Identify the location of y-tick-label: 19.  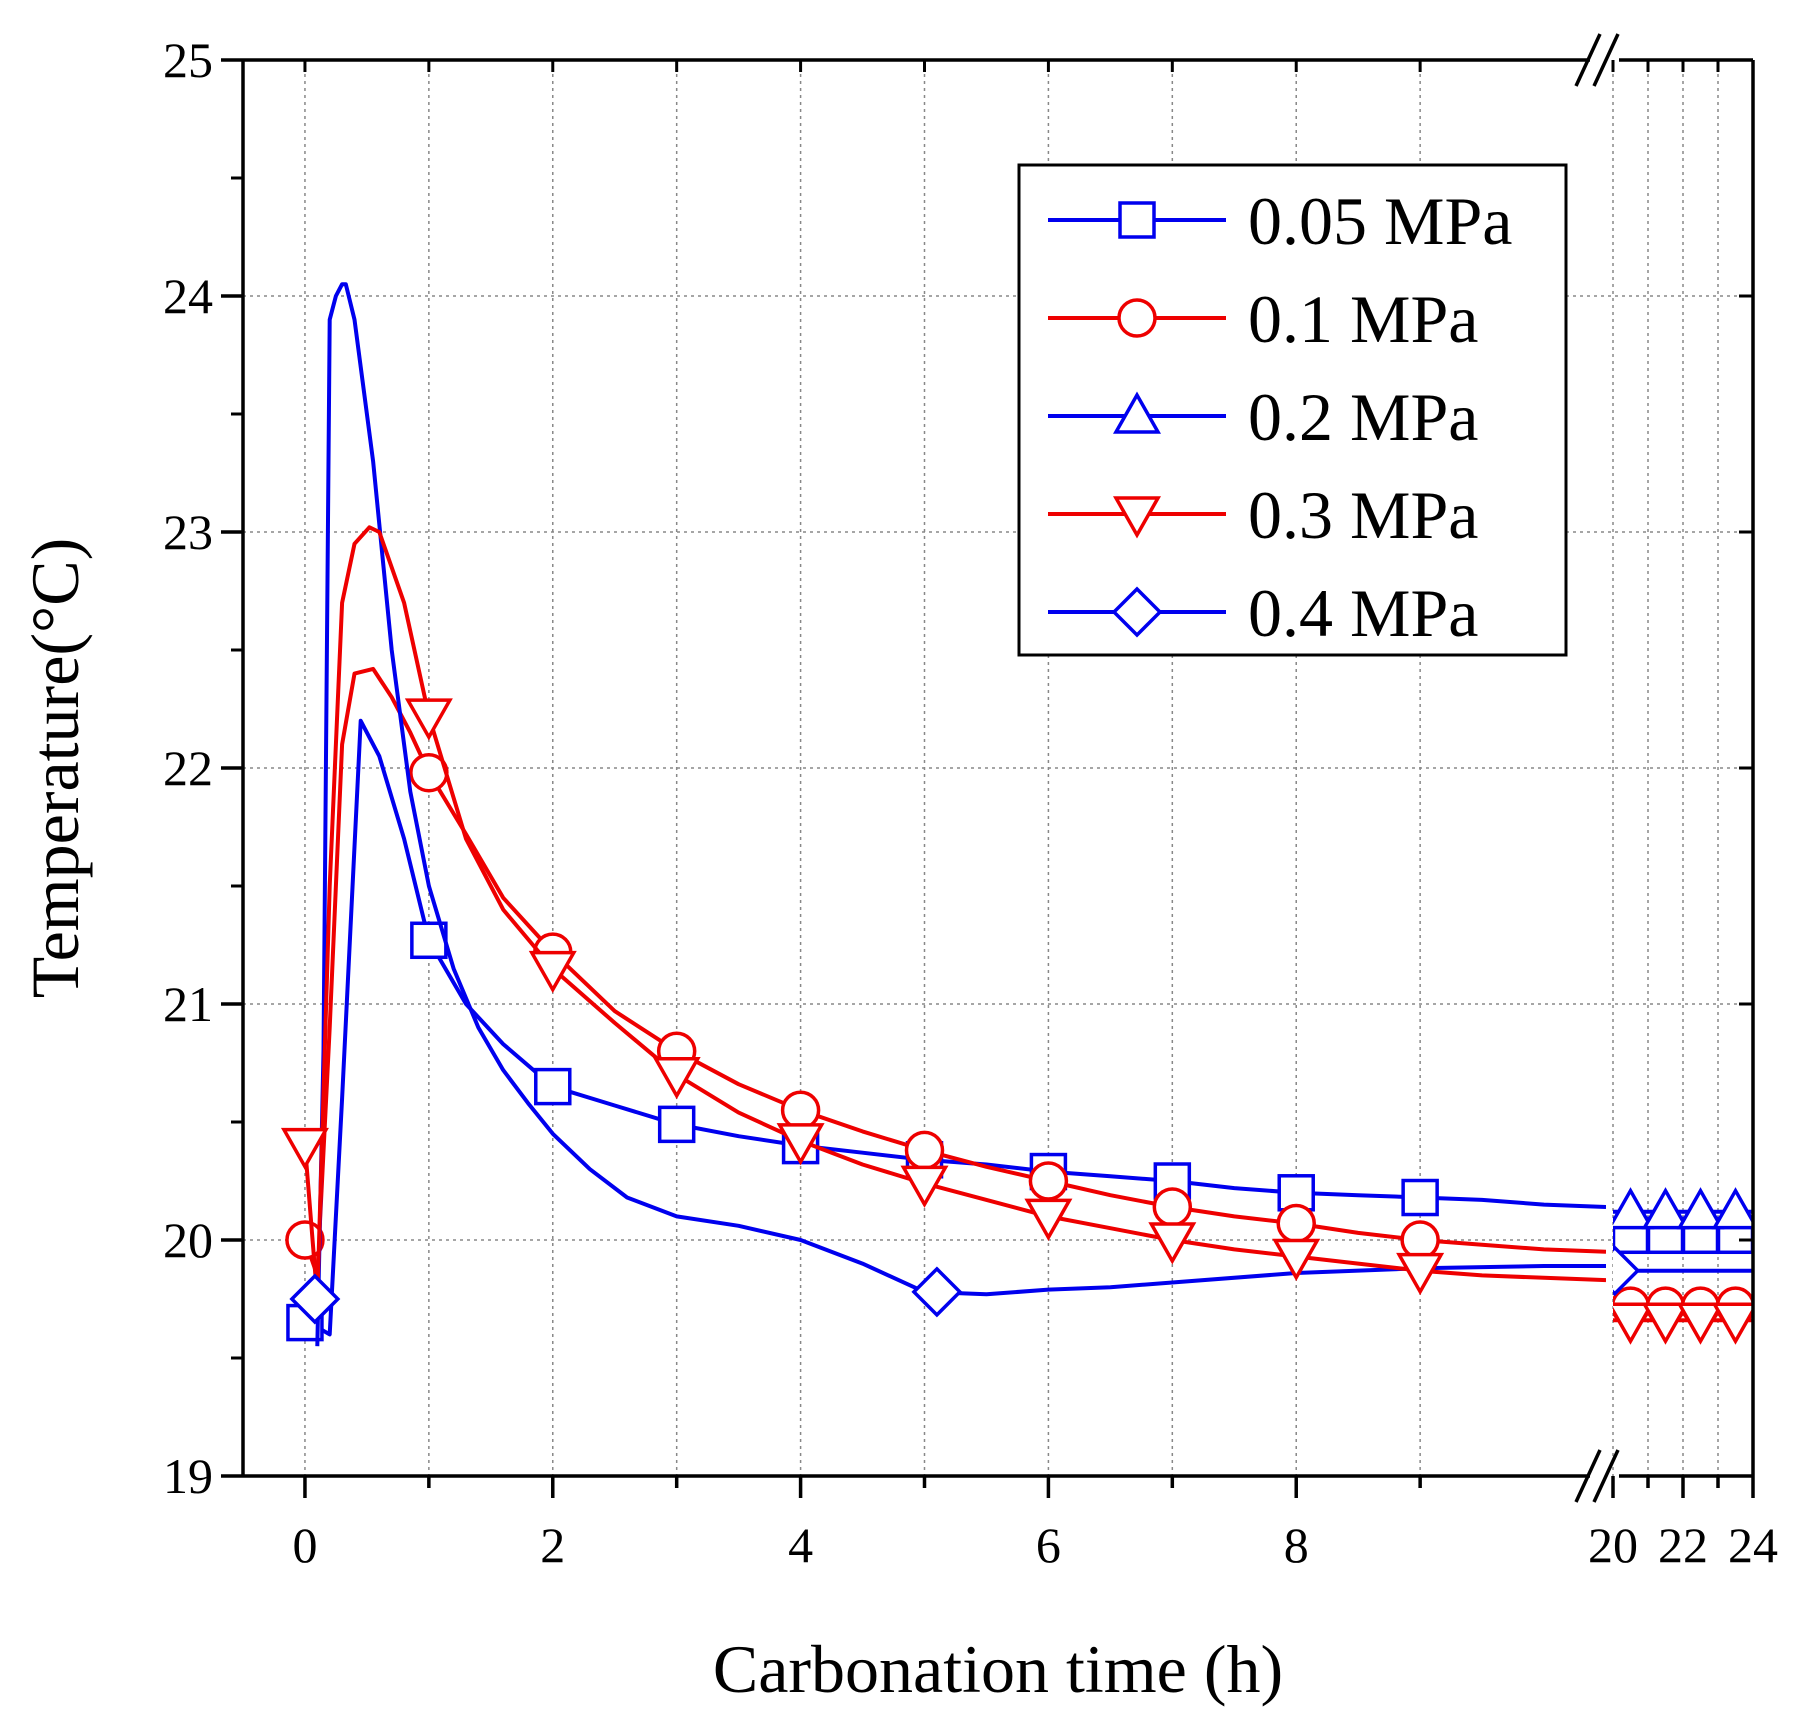
(188, 1476).